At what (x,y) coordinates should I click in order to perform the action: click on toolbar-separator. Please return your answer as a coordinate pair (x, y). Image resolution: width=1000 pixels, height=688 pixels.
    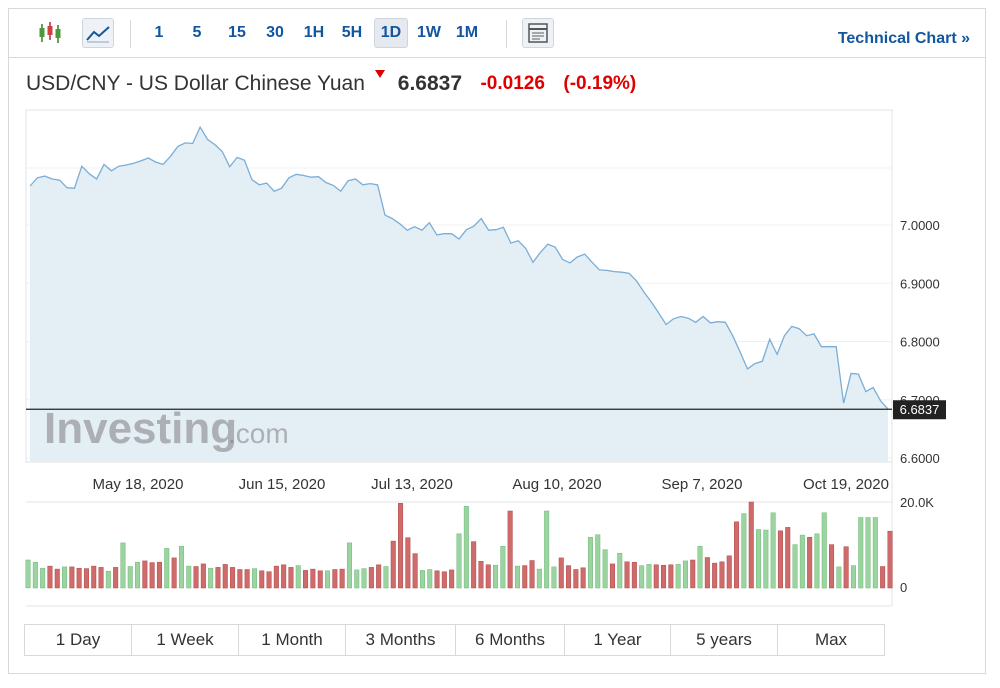
    Looking at the image, I should click on (506, 34).